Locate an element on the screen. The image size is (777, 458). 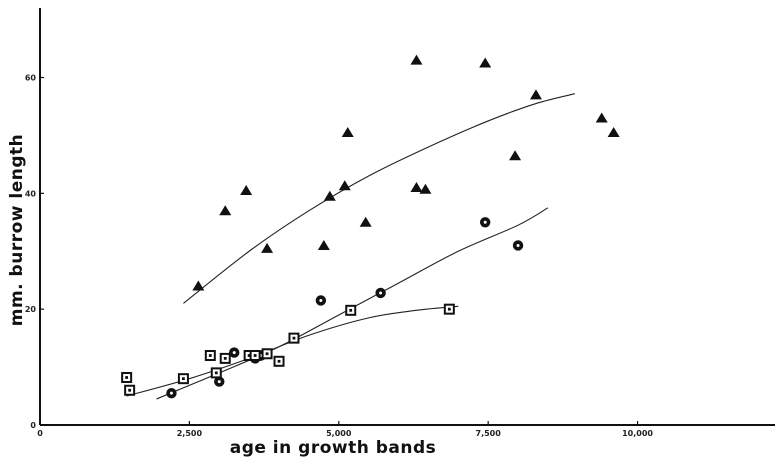
x-tick-label: 5,000 is located at coordinates (339, 433).